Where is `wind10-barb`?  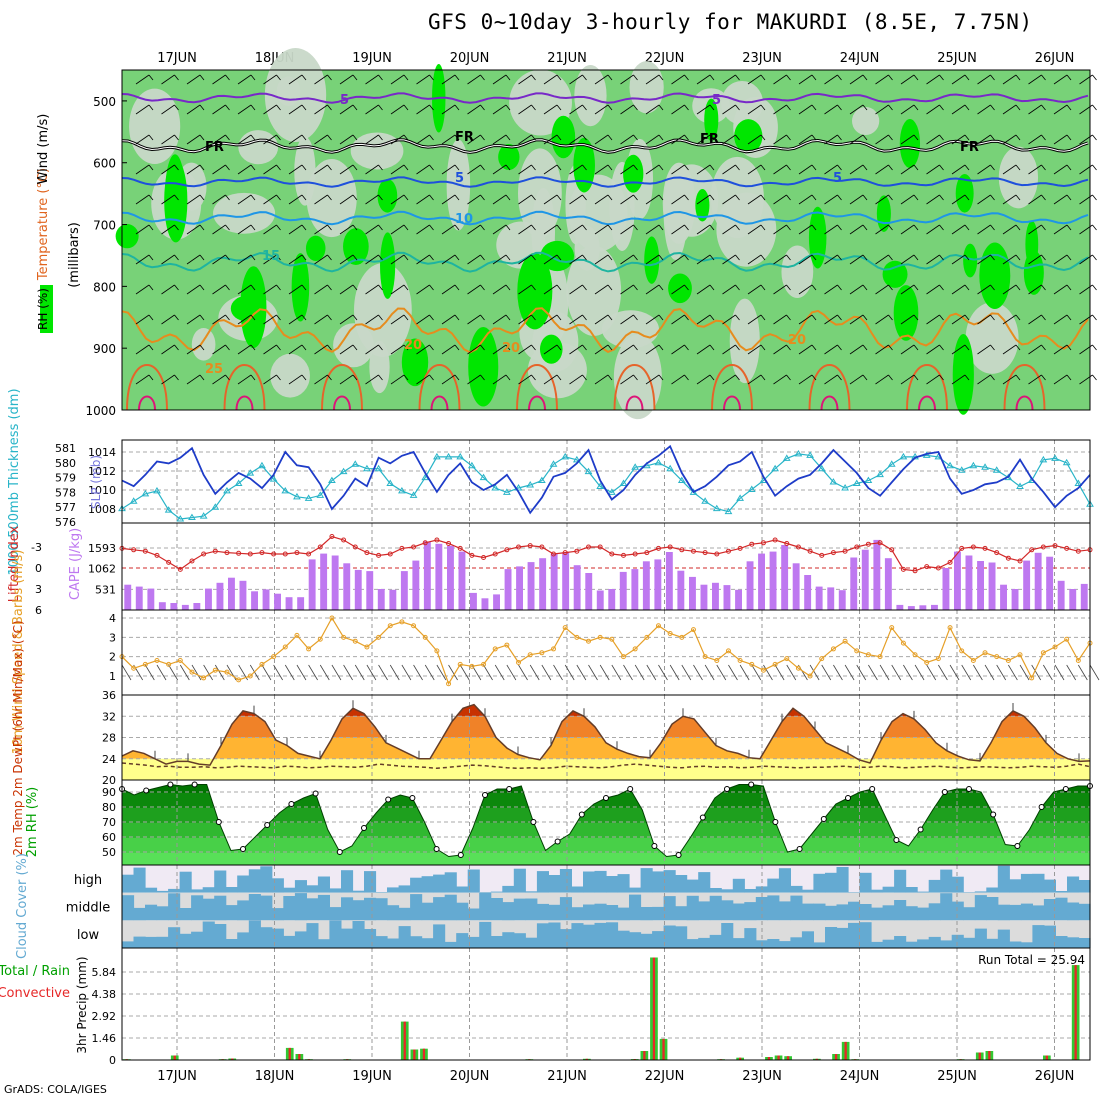
wind10-barb is located at coordinates (849, 672).